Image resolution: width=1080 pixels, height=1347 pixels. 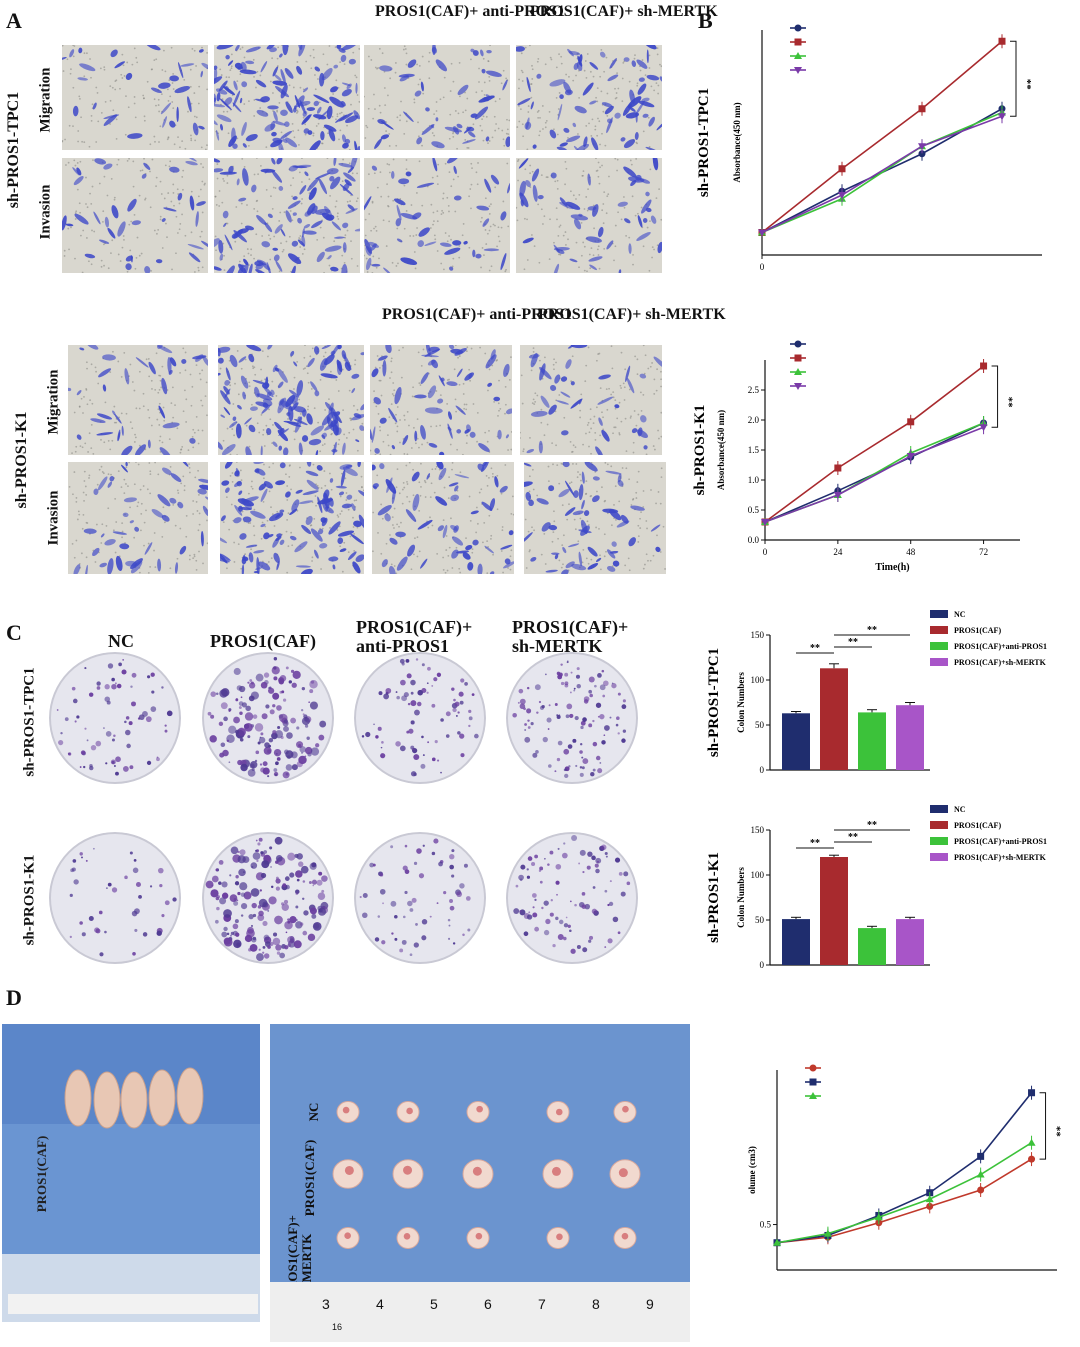 I want to click on chart-title: sh-PROS1-K1, so click(x=714, y=897).